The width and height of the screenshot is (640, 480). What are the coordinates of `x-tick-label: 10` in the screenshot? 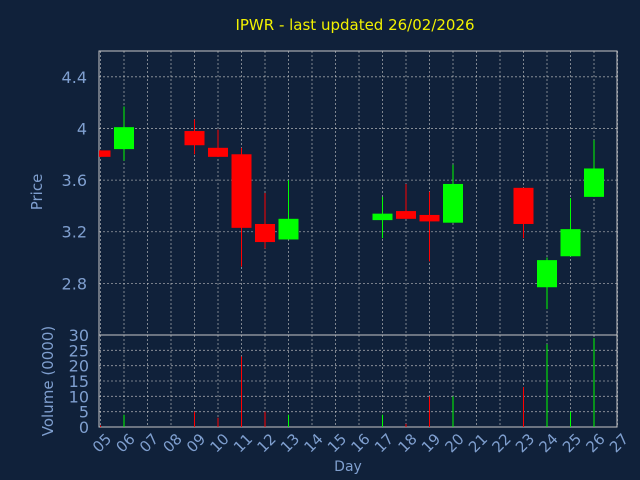 It's located at (220, 443).